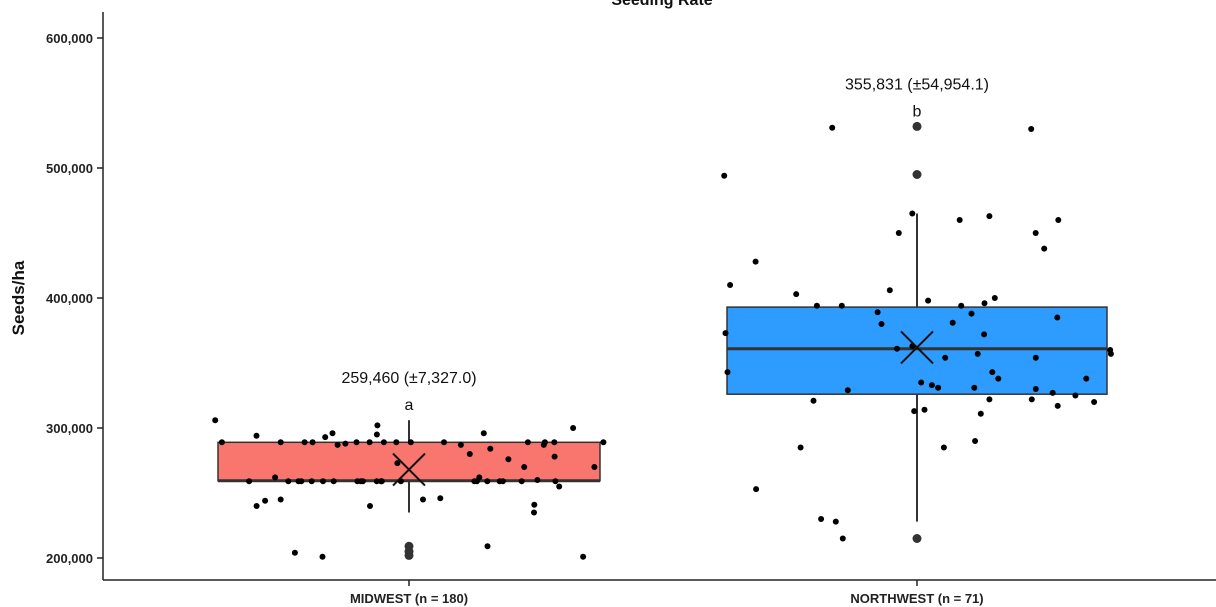 This screenshot has width=1216, height=607. I want to click on y-tick-label: 300,000, so click(69, 428).